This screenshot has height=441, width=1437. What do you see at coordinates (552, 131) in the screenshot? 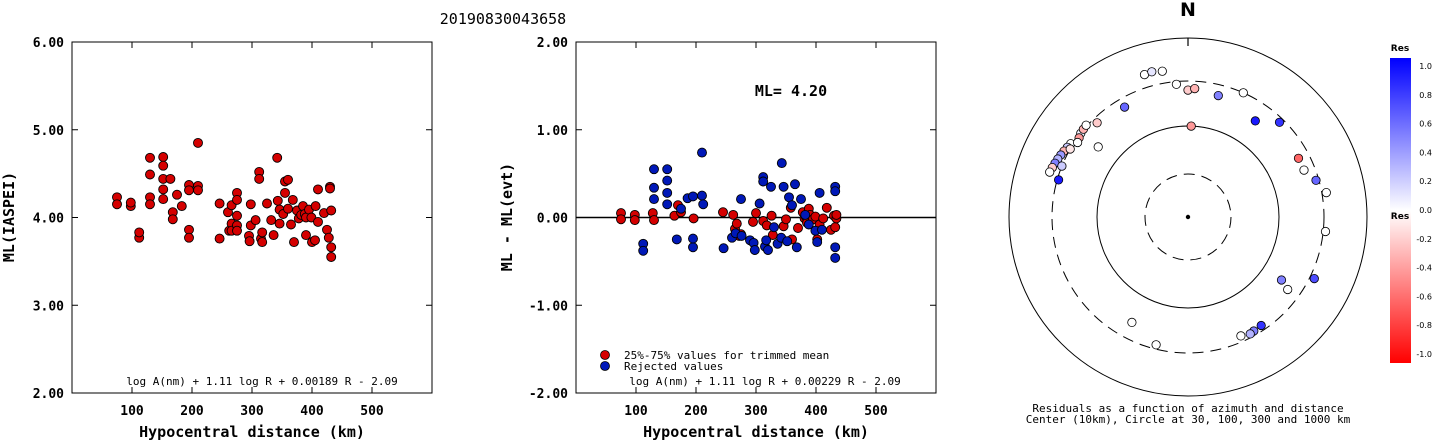
I see `y-tick-label: 1.00` at bounding box center [552, 131].